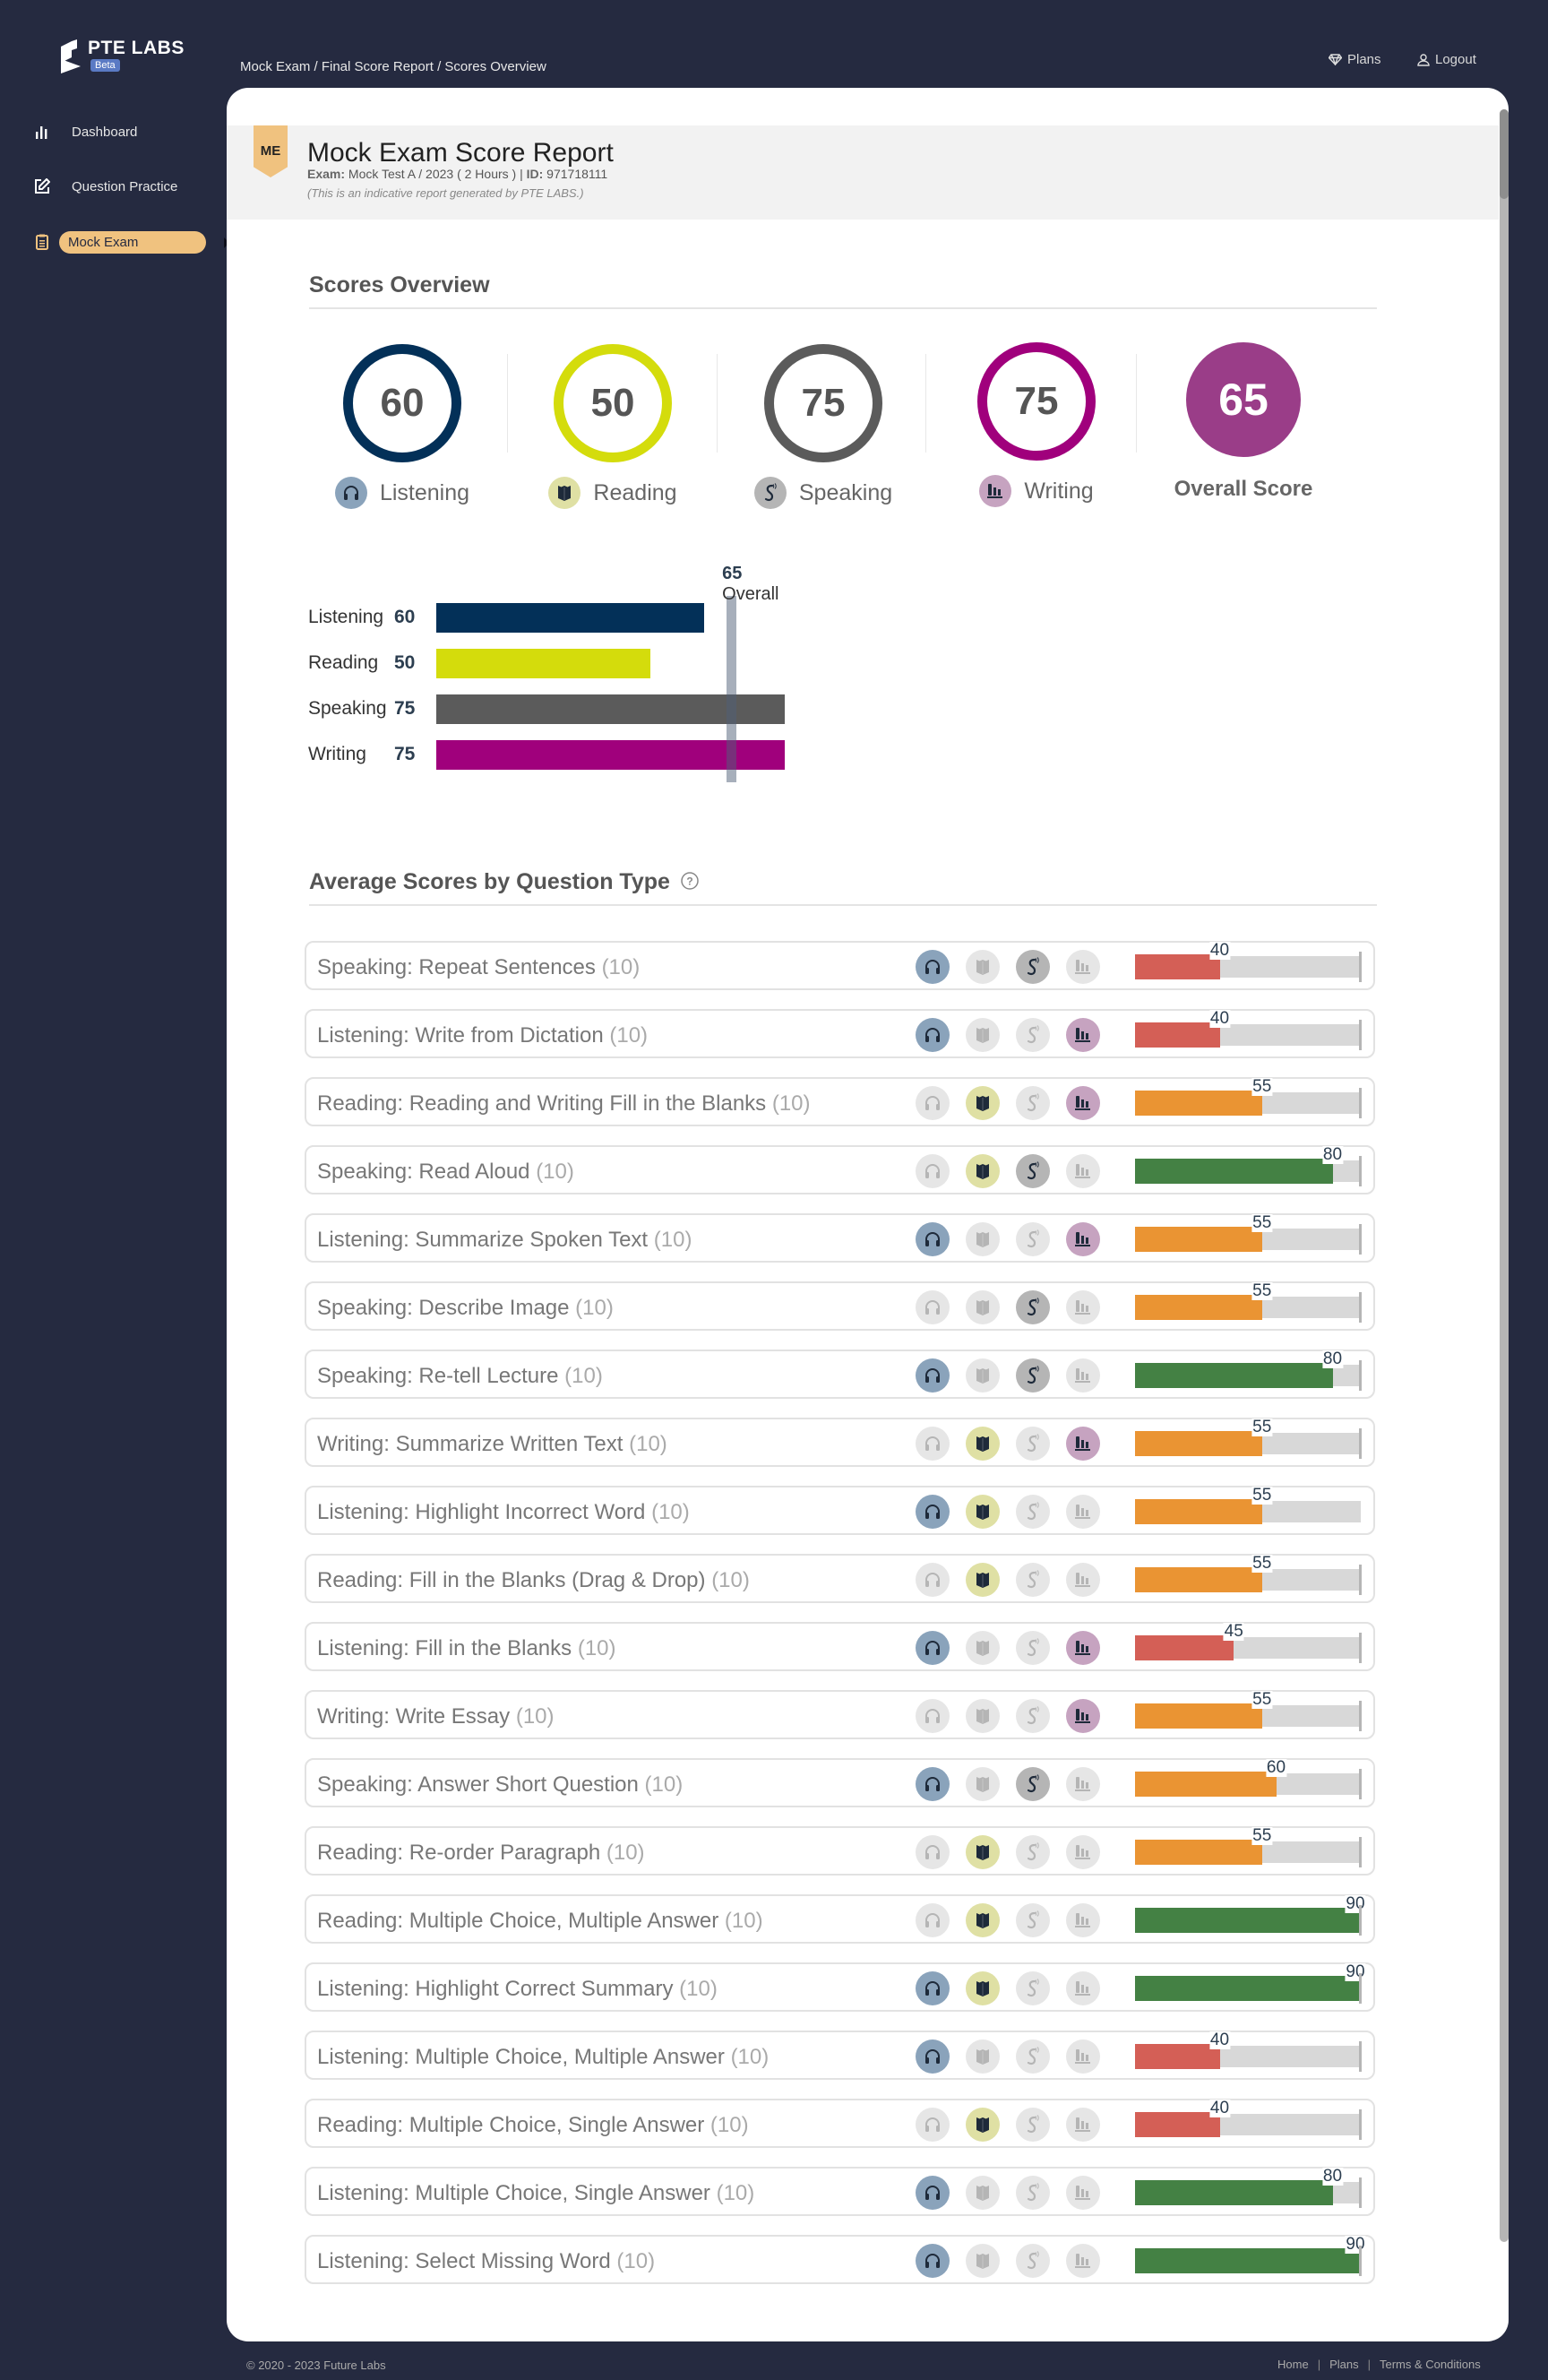 This screenshot has width=1548, height=2380. I want to click on footer-link-home: Home, so click(1293, 2364).